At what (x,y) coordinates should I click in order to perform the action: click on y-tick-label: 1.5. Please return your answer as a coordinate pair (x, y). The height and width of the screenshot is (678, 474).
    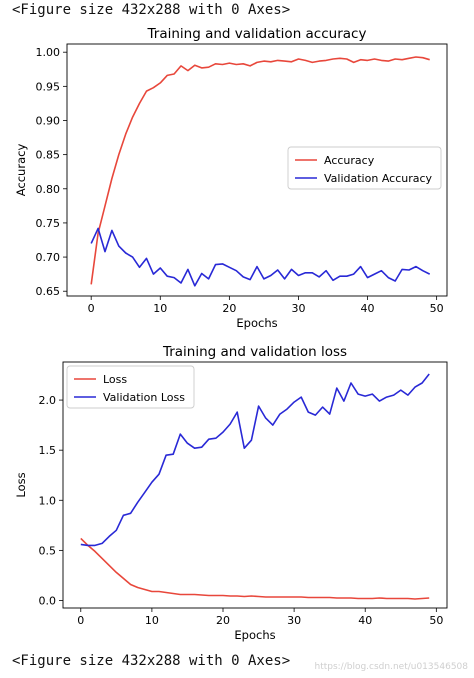
    Looking at the image, I should click on (48, 450).